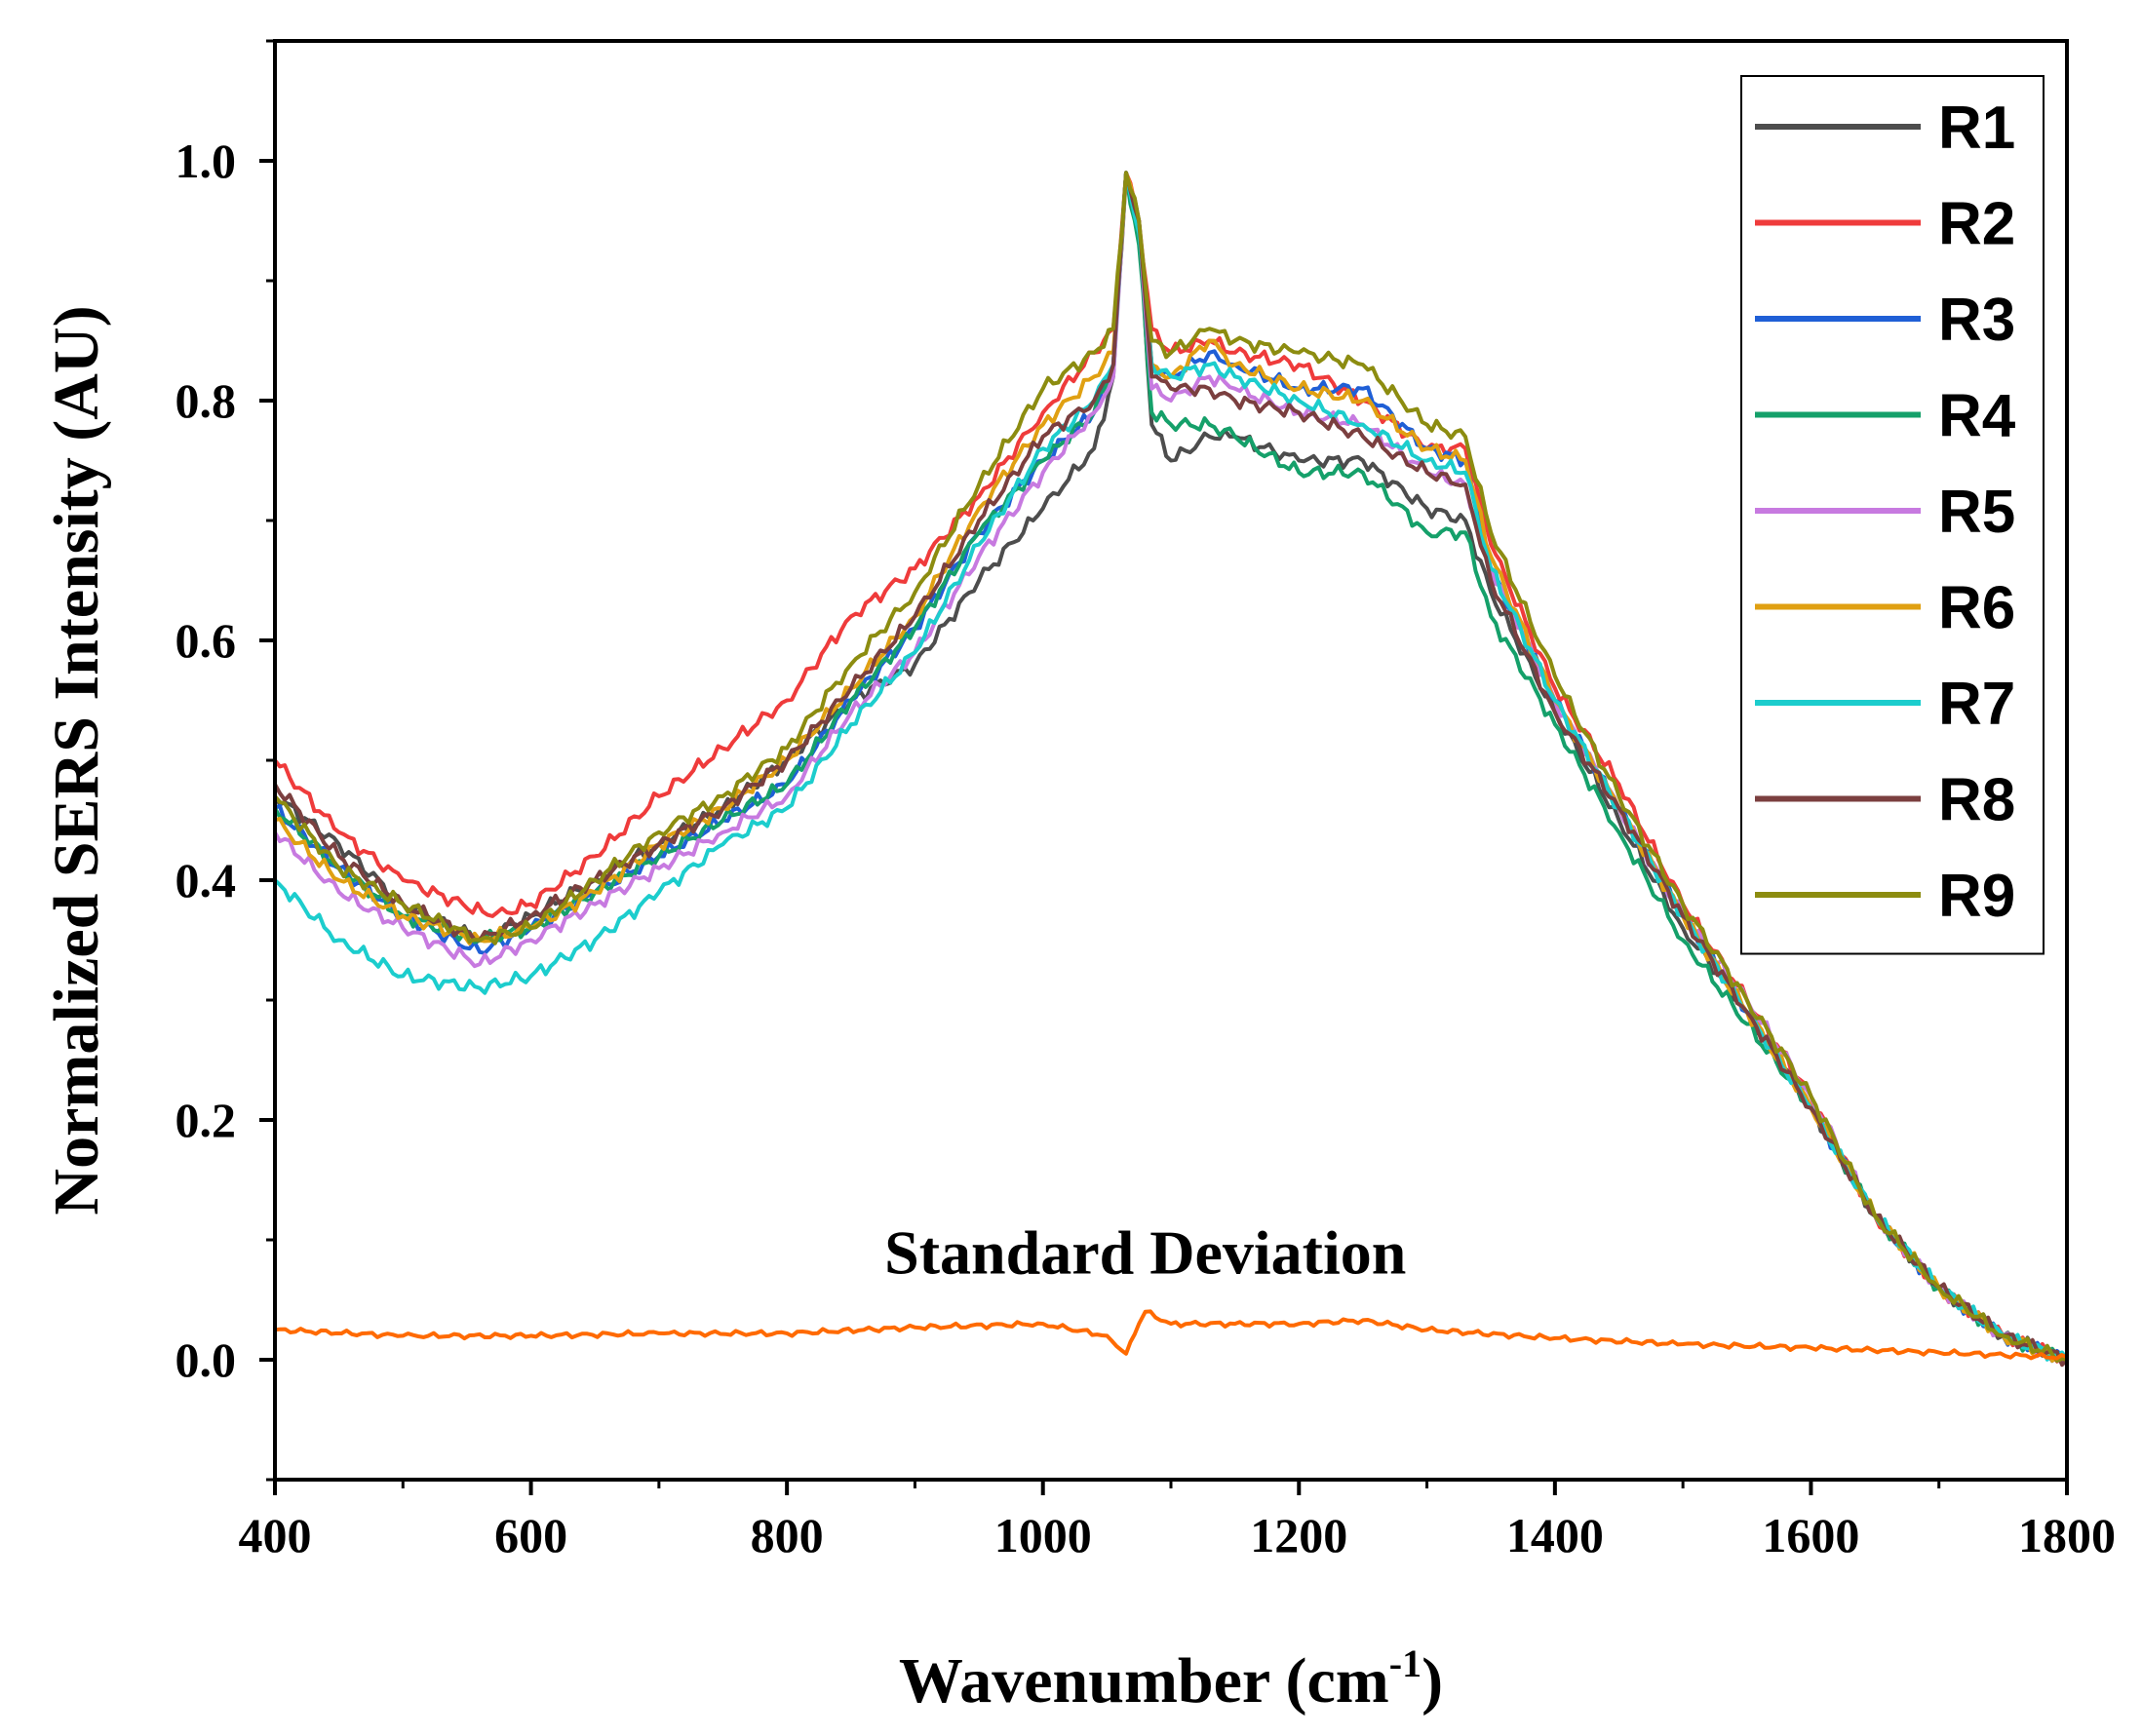  Describe the element at coordinates (1976, 128) in the screenshot. I see `legend-label-r1: R1` at that location.